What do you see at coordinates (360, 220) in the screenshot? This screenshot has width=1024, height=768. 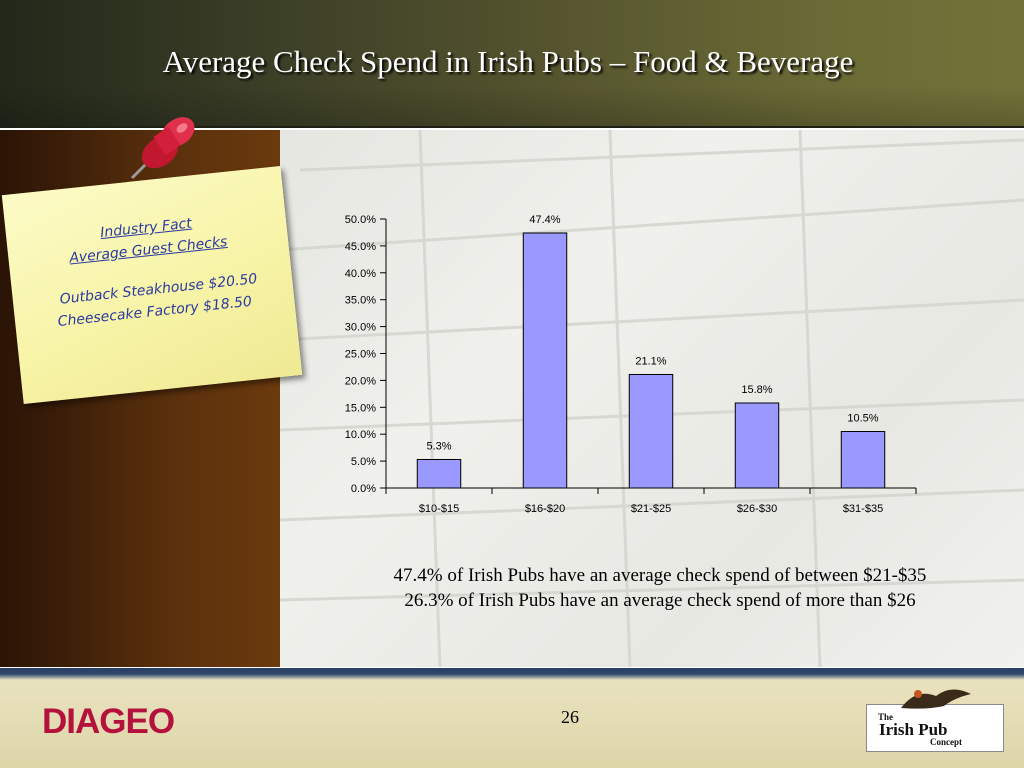 I see `y-tick-label: 50.0%` at bounding box center [360, 220].